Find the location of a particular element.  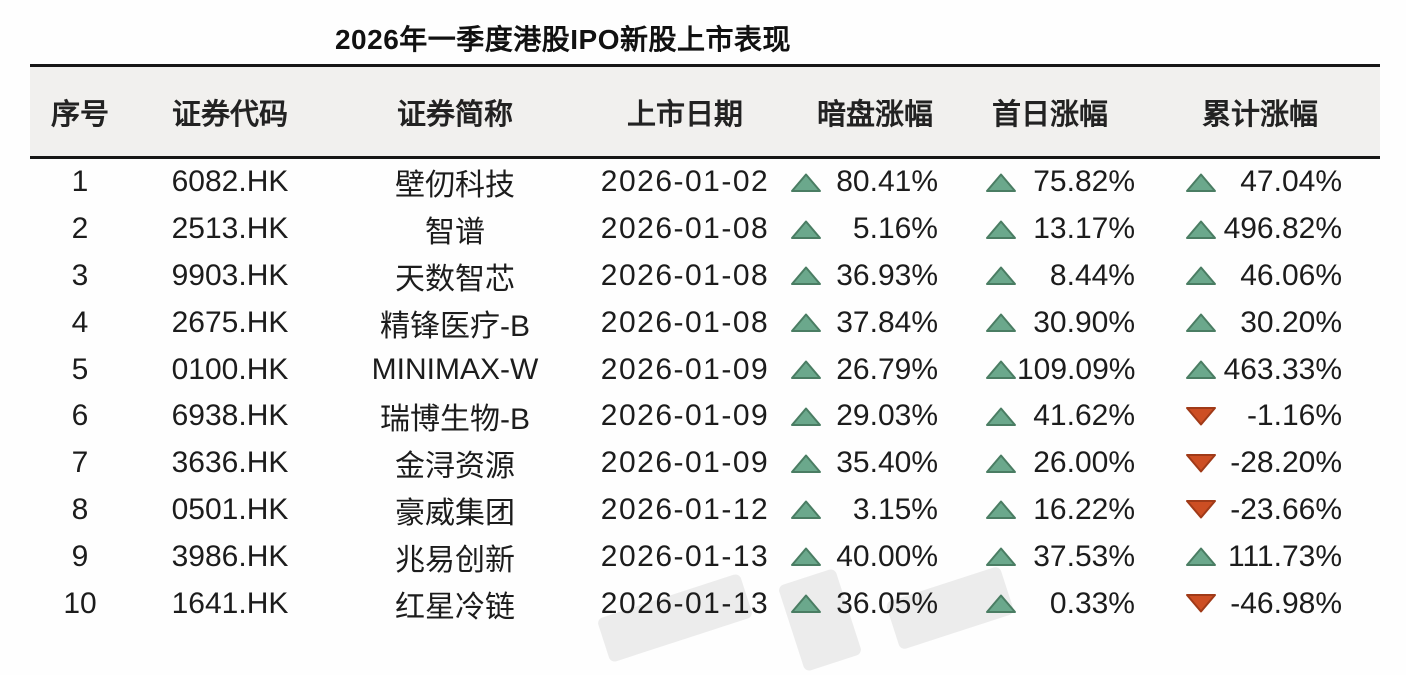

column-header-cumulative-change: 累计涨幅 is located at coordinates (1259, 114).